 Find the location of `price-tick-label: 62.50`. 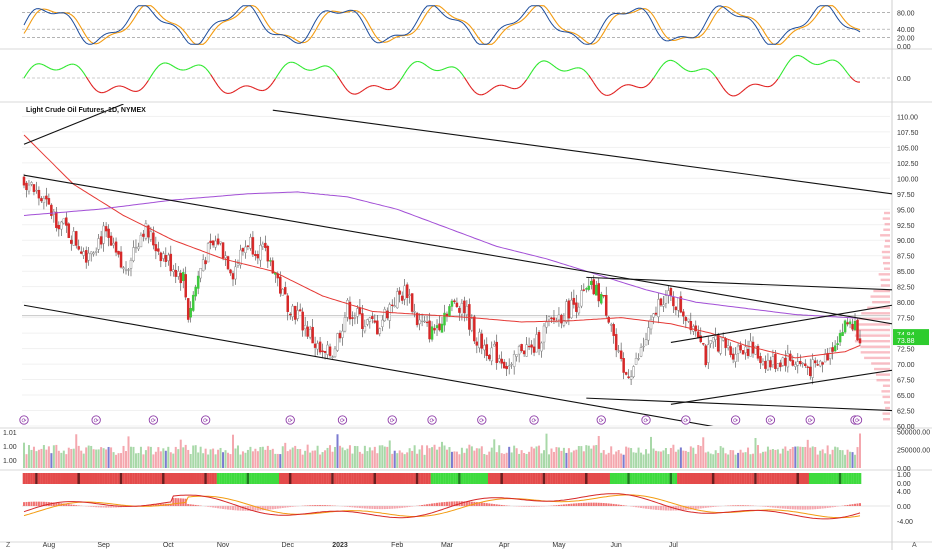

price-tick-label: 62.50 is located at coordinates (906, 412).